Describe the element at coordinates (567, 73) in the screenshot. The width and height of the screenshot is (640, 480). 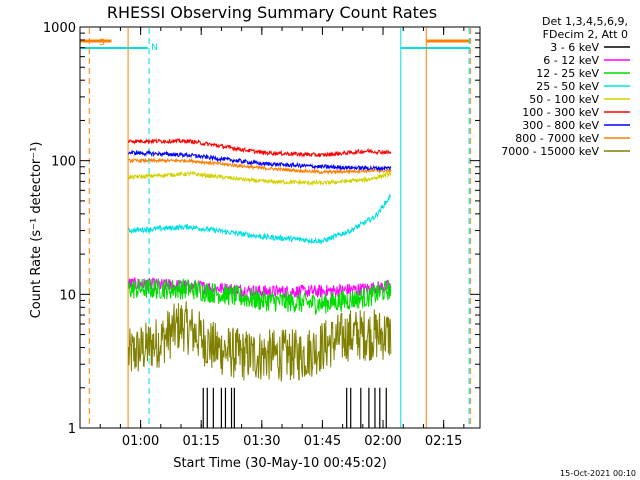
I see `legend-label: 12 - 25 keV` at that location.